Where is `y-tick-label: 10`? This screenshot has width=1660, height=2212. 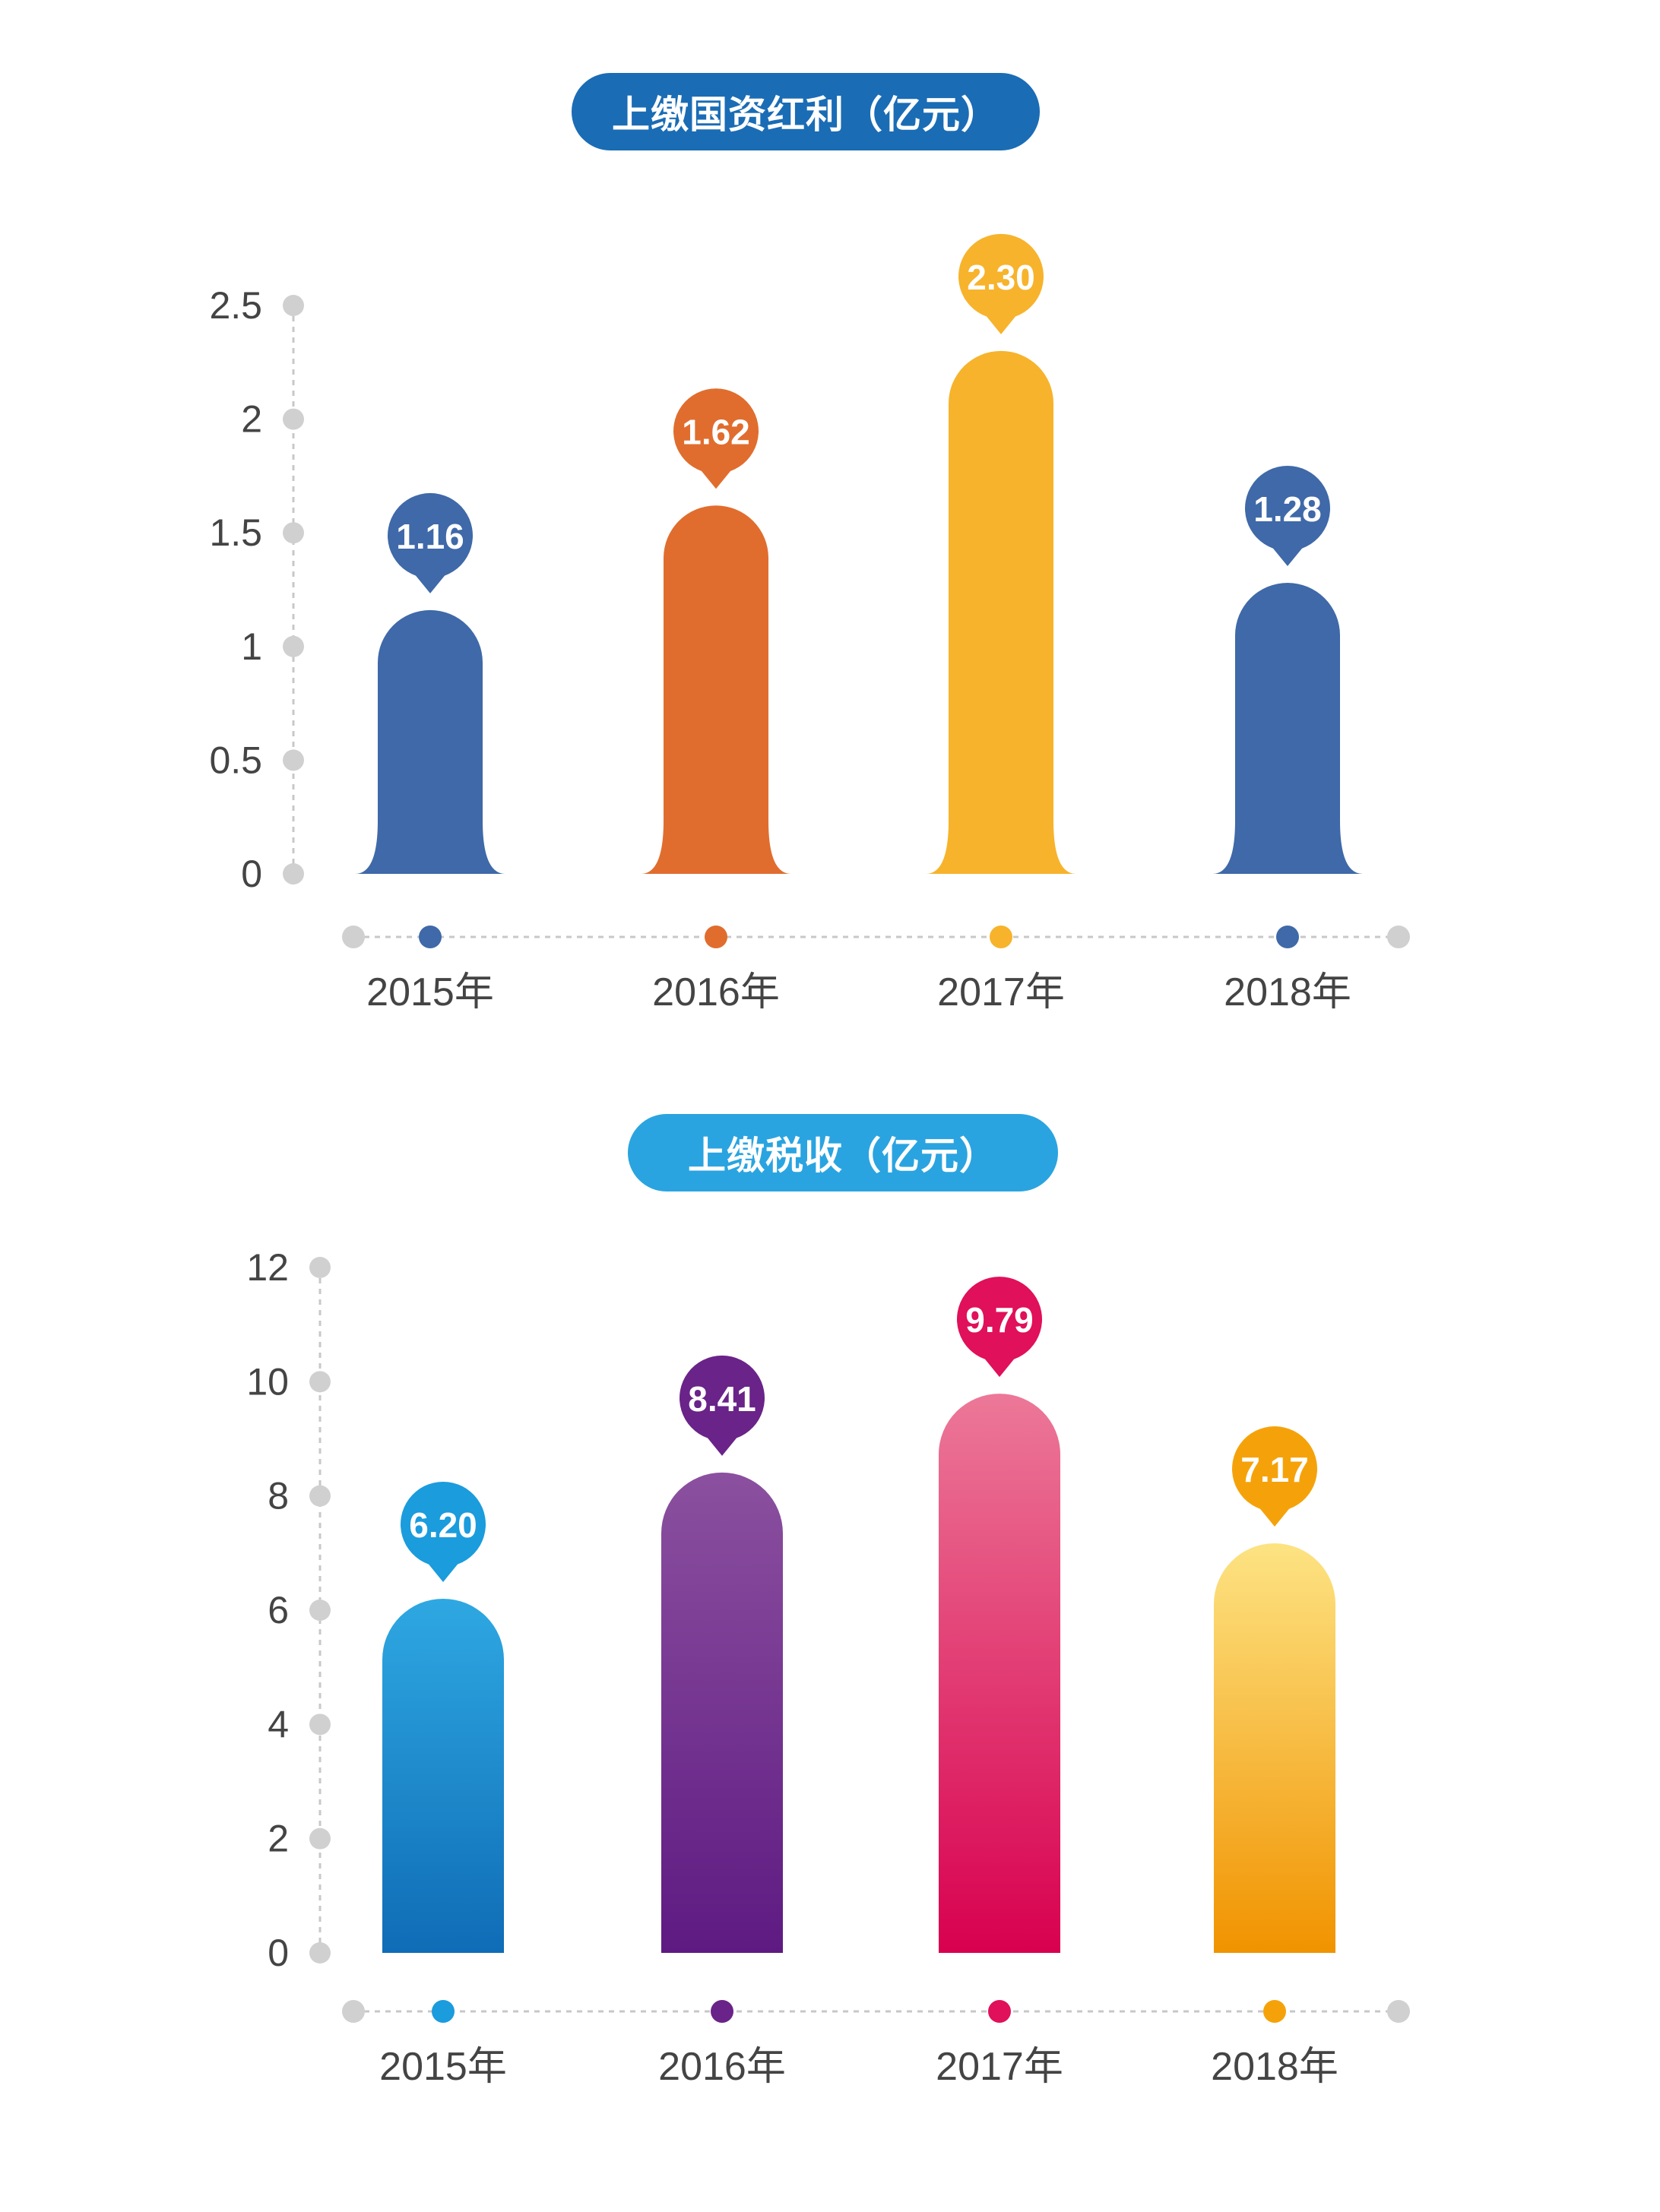
y-tick-label: 10 is located at coordinates (267, 1381).